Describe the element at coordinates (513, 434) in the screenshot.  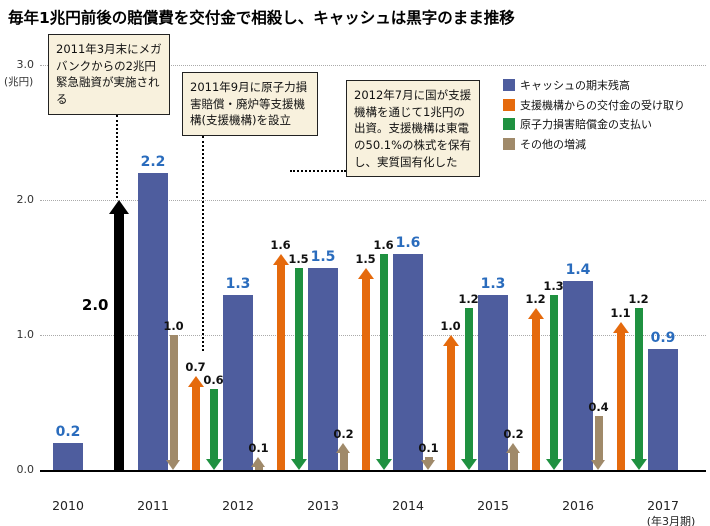
I see `other-change-arrow-2015-2016-value: 0.2` at that location.